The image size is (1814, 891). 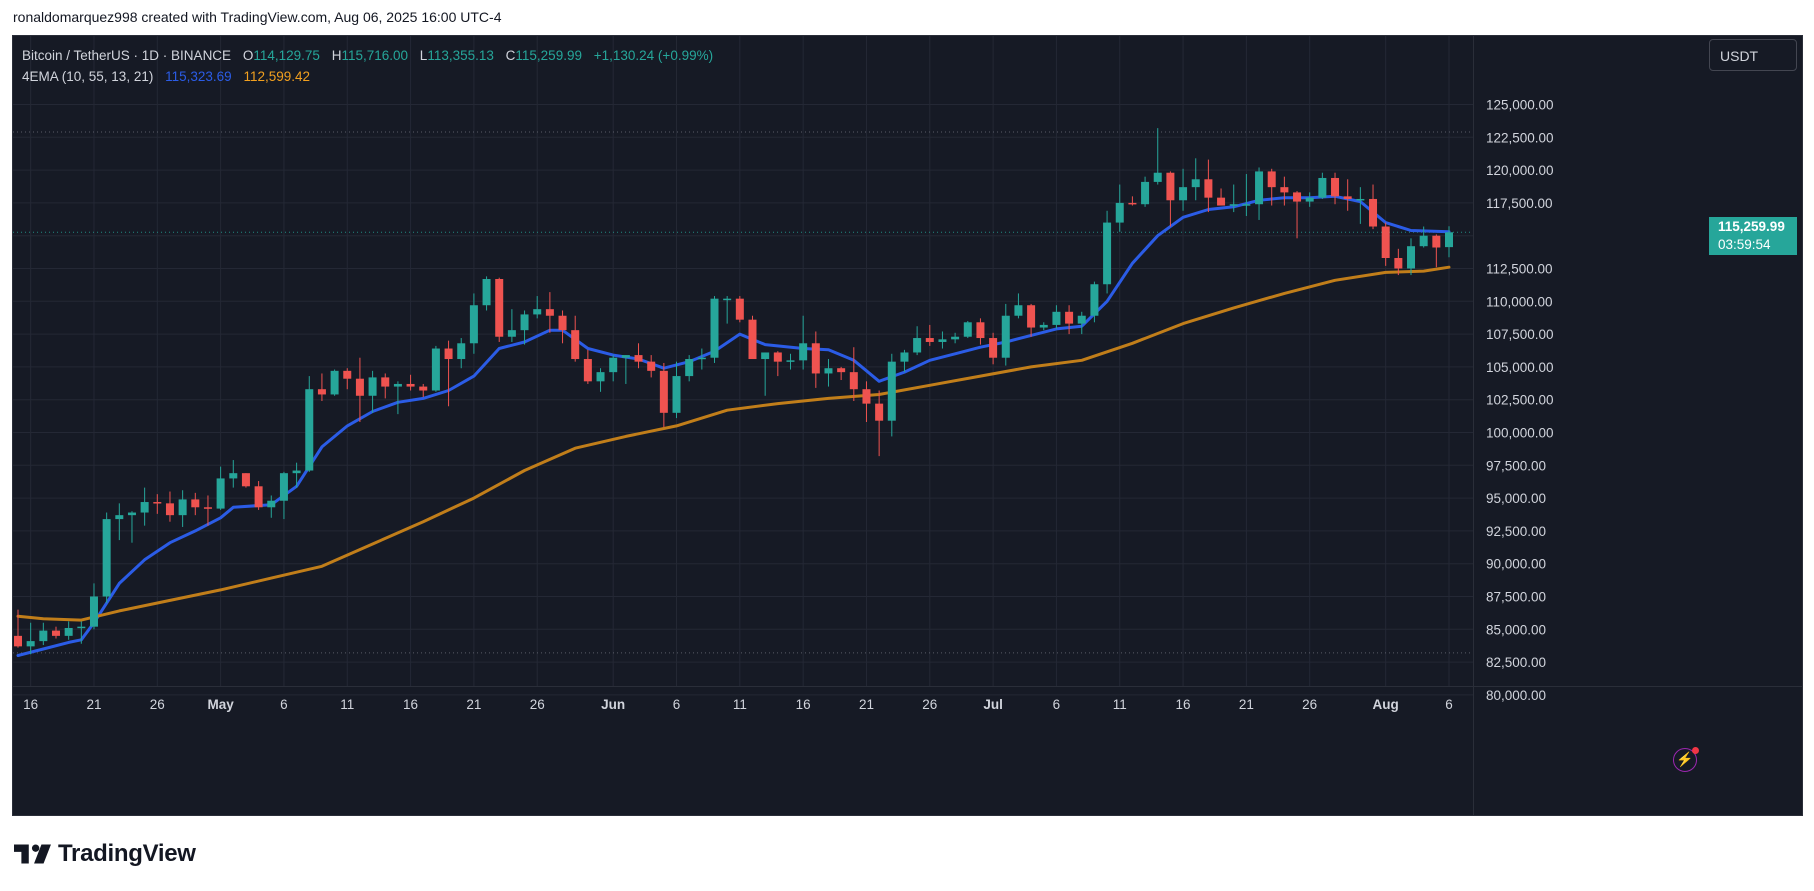 I want to click on brand-name: TradingView, so click(x=127, y=853).